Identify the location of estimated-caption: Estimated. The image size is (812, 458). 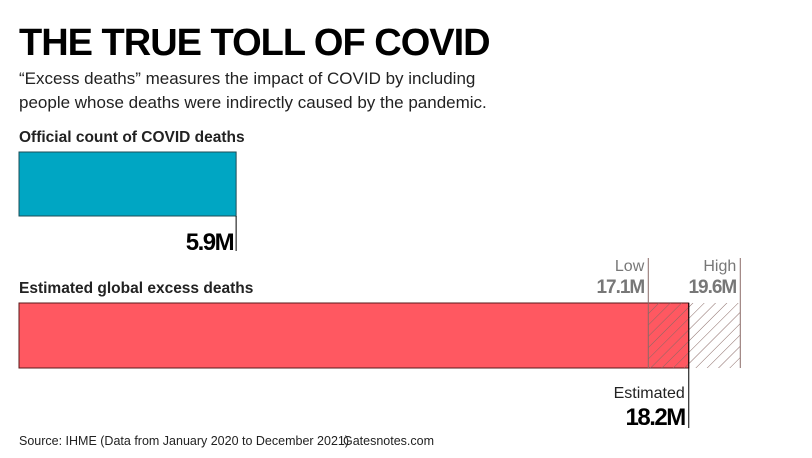
(649, 393).